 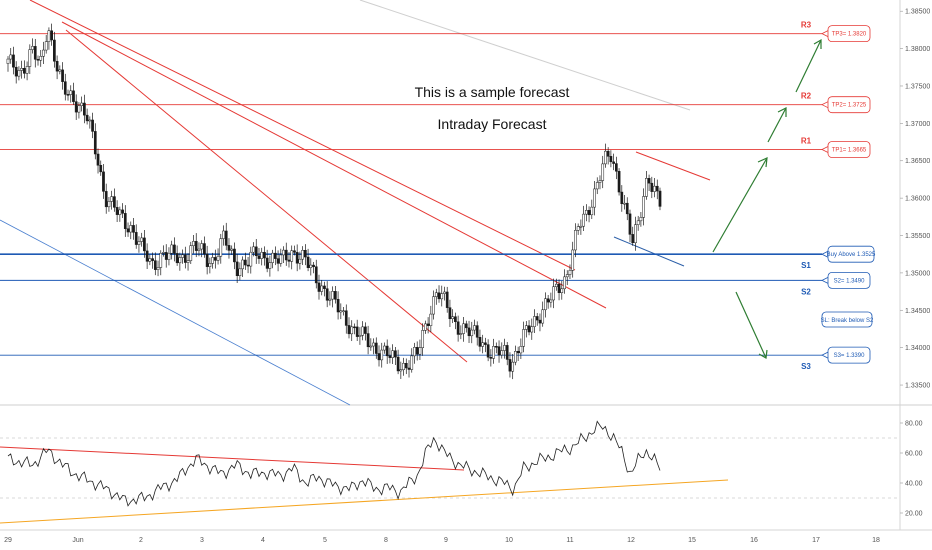 What do you see at coordinates (806, 265) in the screenshot?
I see `level-label-s1: S1` at bounding box center [806, 265].